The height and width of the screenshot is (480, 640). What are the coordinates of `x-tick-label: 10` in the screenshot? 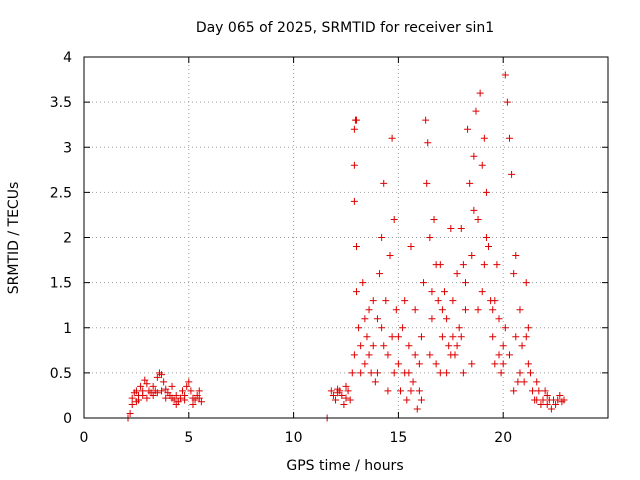 It's located at (294, 438).